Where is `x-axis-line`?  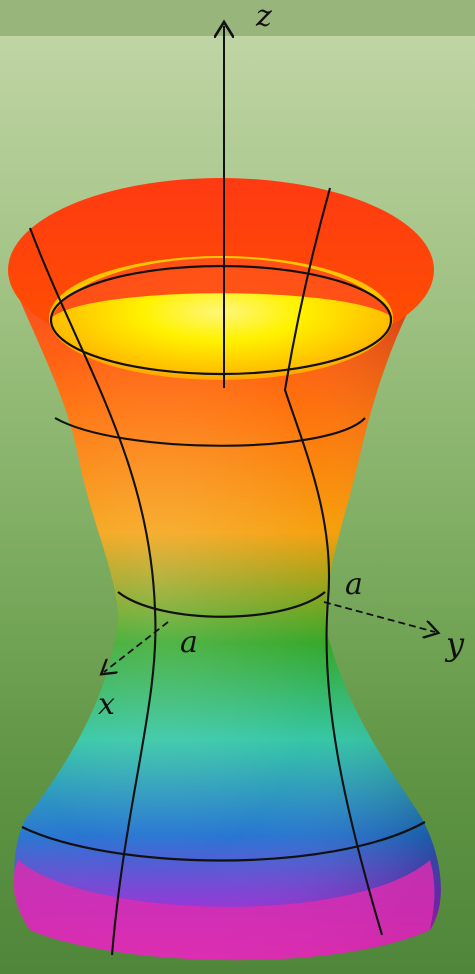
x-axis-line is located at coordinates (136, 646).